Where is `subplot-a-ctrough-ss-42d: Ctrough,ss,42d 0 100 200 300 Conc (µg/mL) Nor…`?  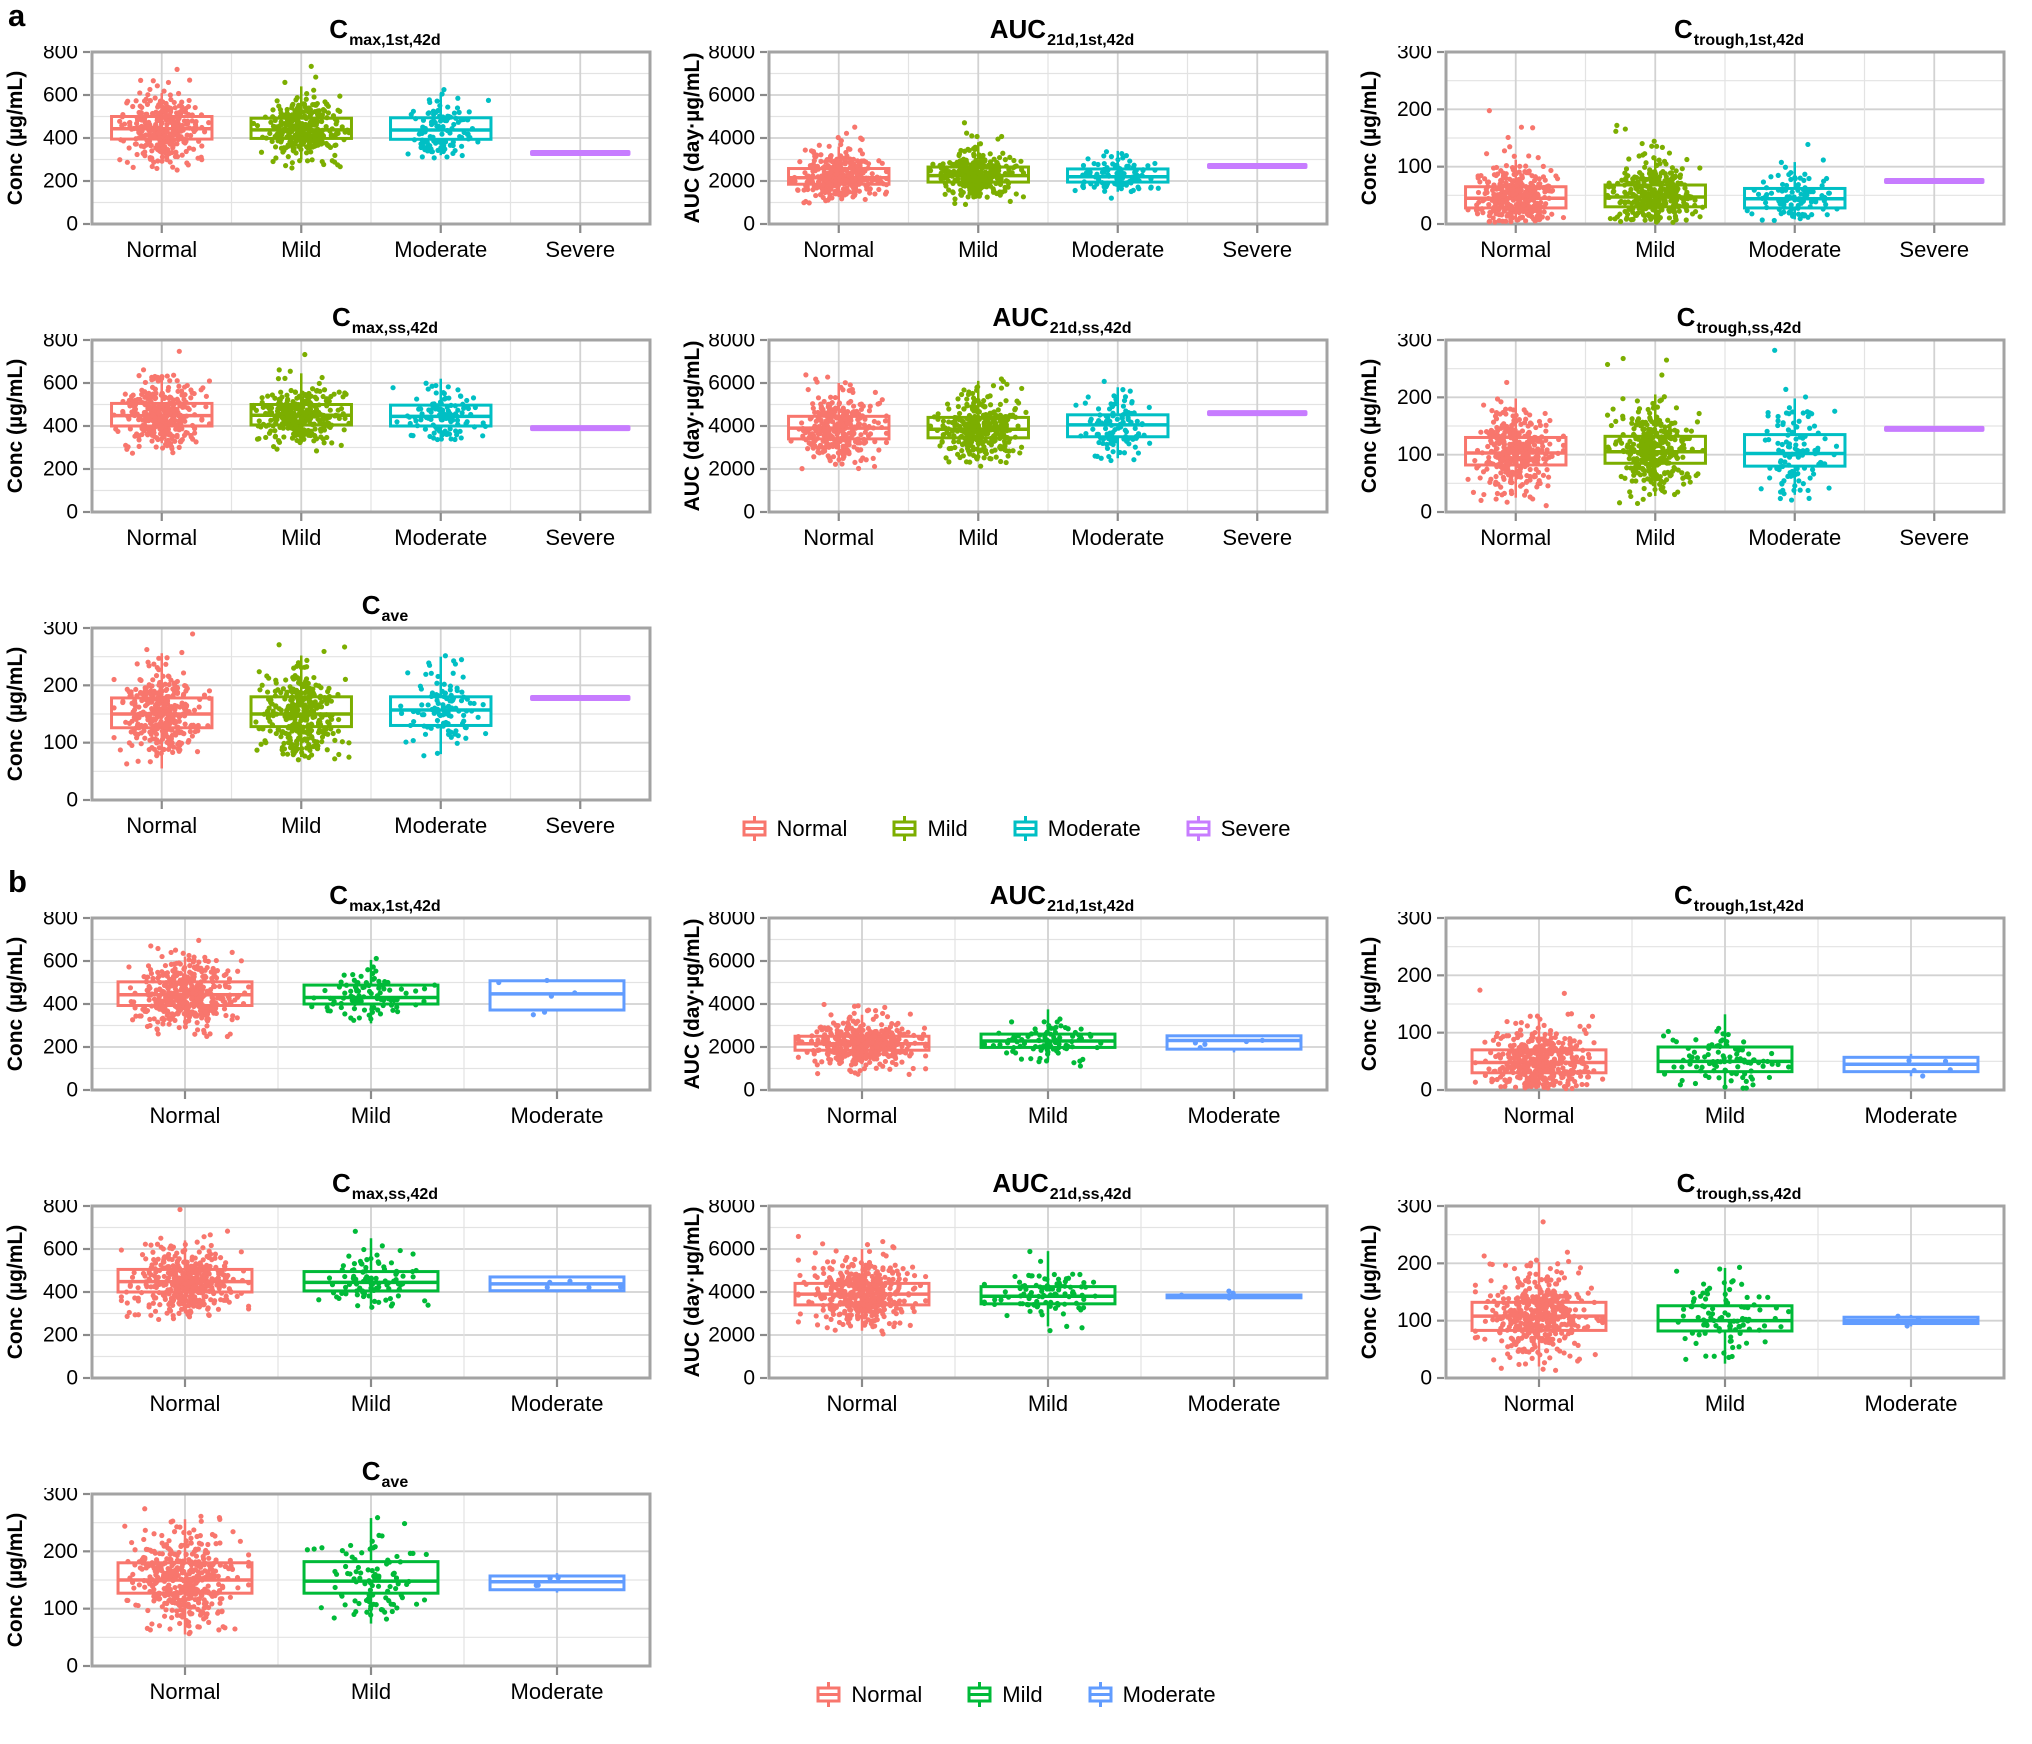 subplot-a-ctrough-ss-42d: Ctrough,ss,42d 0 100 200 300 Conc (µg/mL) Nor… is located at coordinates (1692, 425).